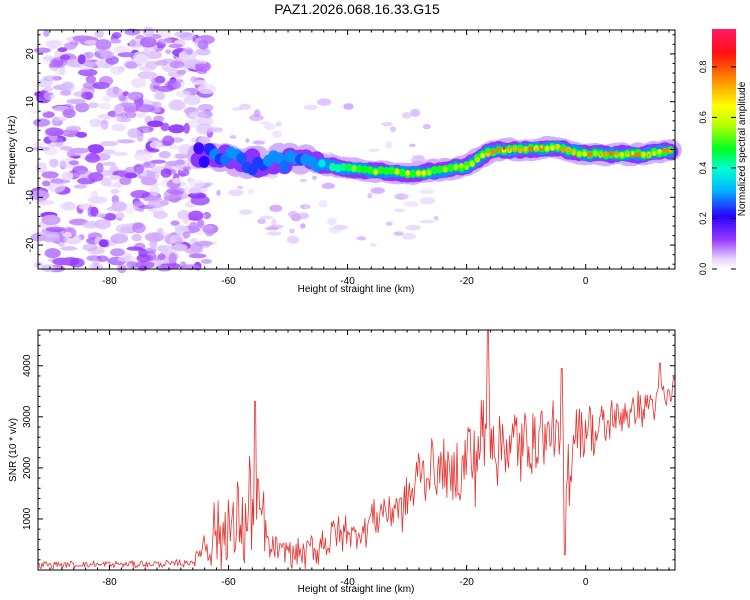 Image resolution: width=750 pixels, height=600 pixels. I want to click on colorbar-tick-label: 0.6, so click(703, 117).